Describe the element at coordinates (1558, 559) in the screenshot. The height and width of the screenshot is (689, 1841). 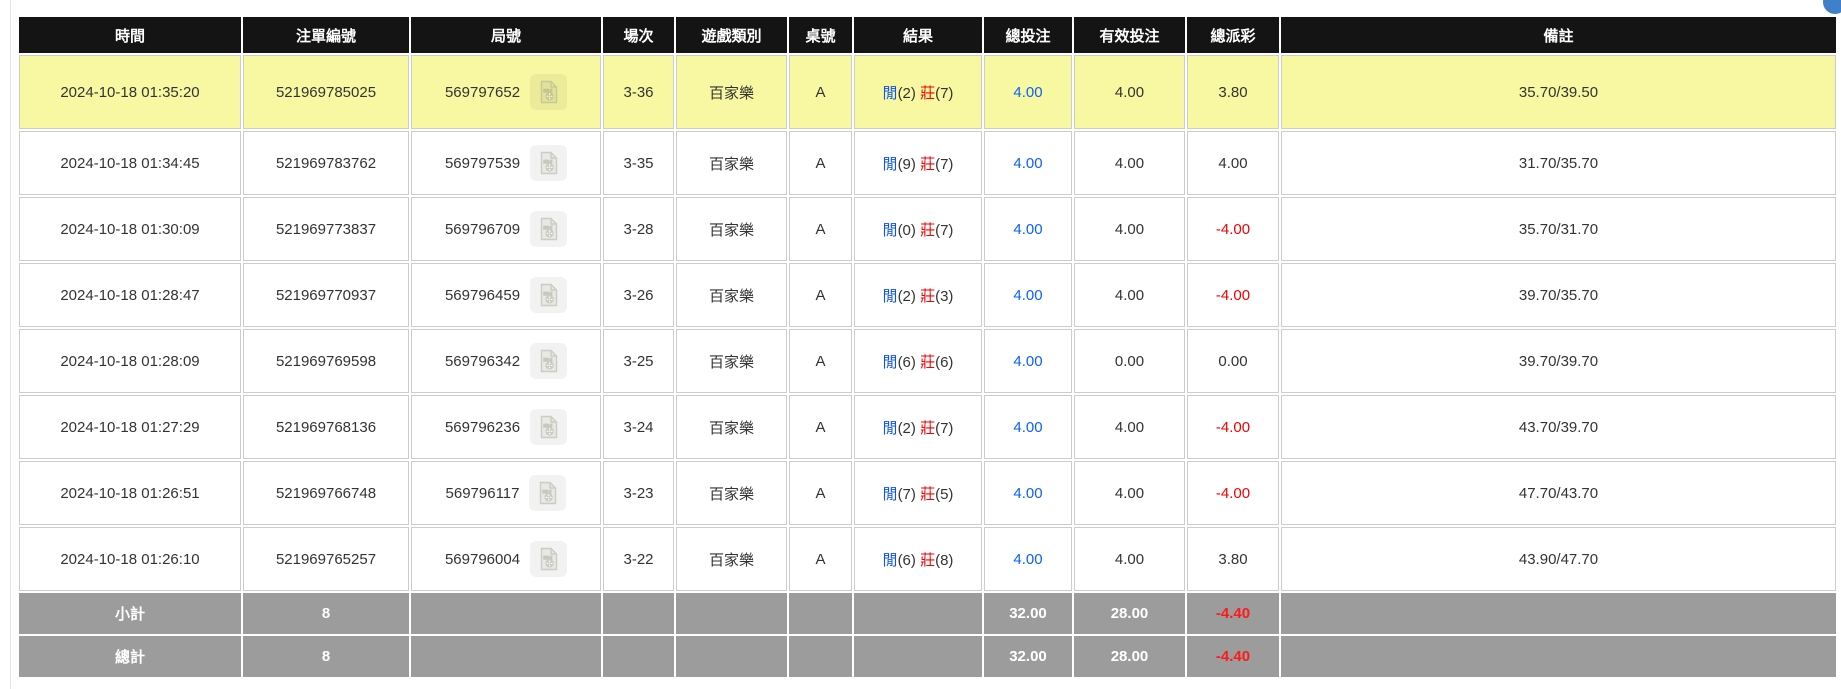
I see `note-cell: 43.90/47.70` at that location.